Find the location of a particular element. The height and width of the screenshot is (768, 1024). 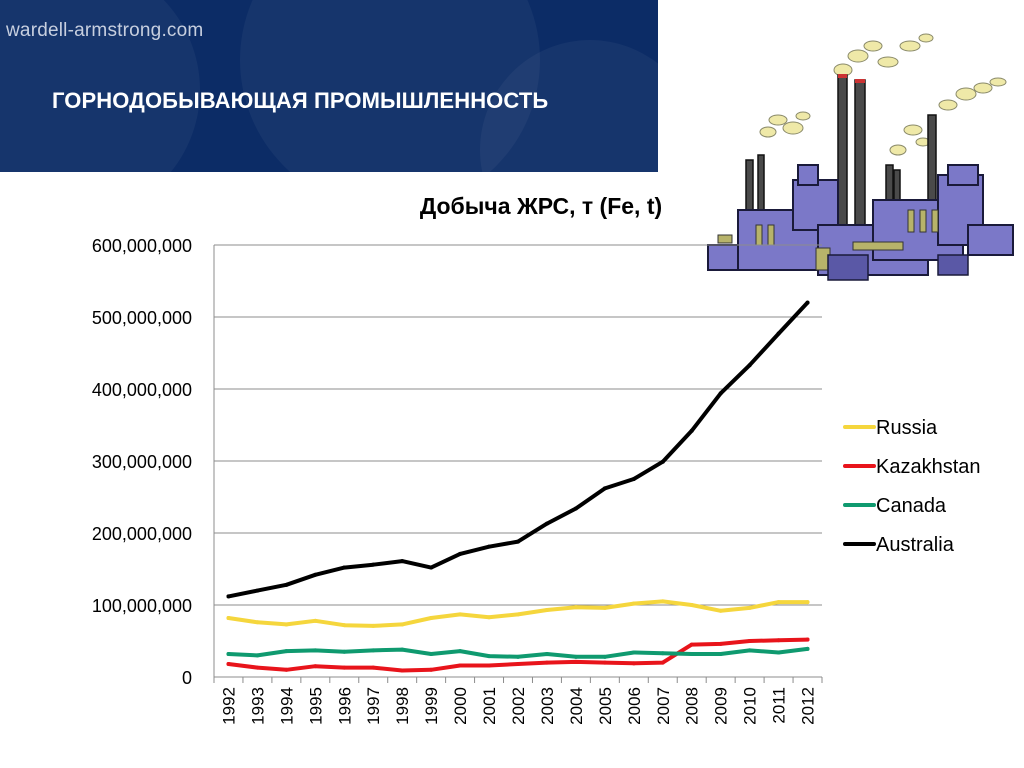

x-tick-label: 2005 is located at coordinates (605, 706).